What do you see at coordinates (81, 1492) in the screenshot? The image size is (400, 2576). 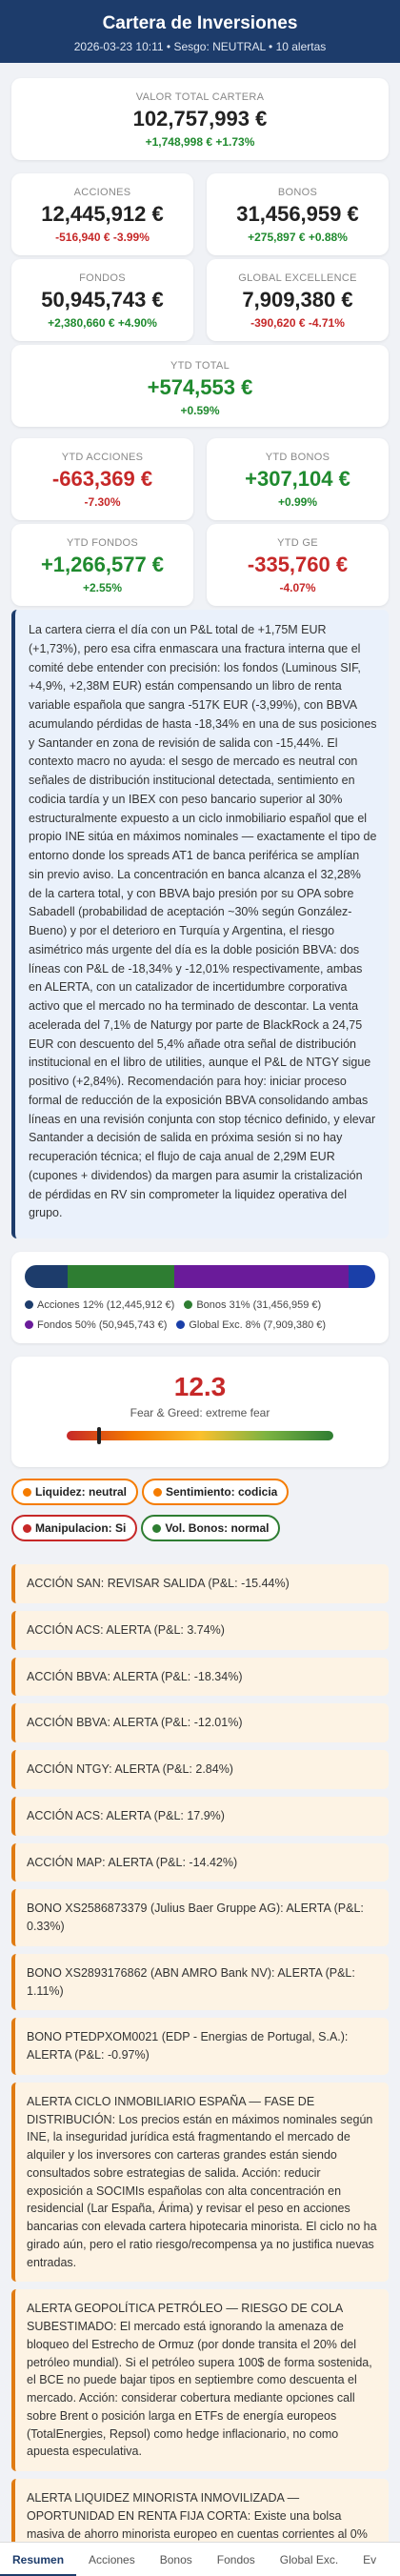 I see `badge-label: Liquidez: neutral` at bounding box center [81, 1492].